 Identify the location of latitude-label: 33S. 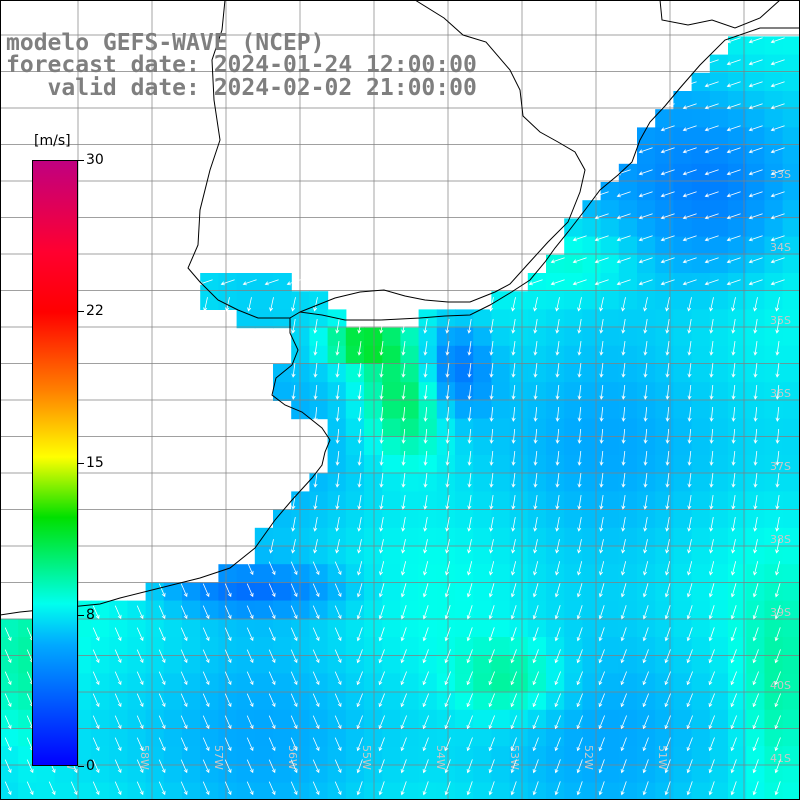
(780, 174).